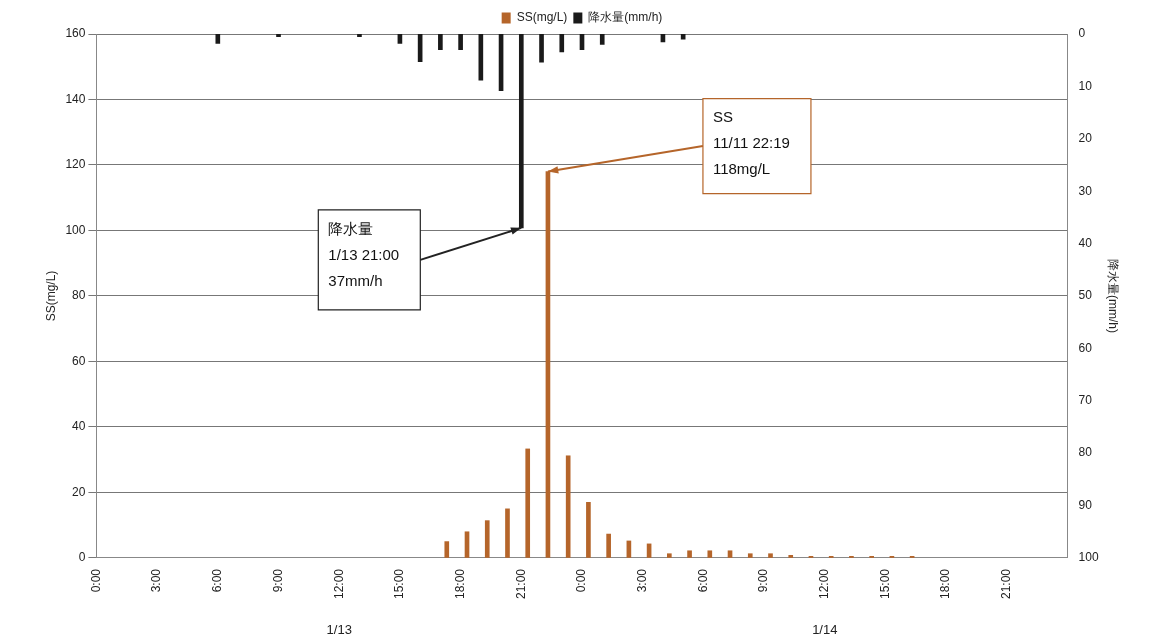  Describe the element at coordinates (1088, 557) in the screenshot. I see `y2-tick-label: 100` at that location.